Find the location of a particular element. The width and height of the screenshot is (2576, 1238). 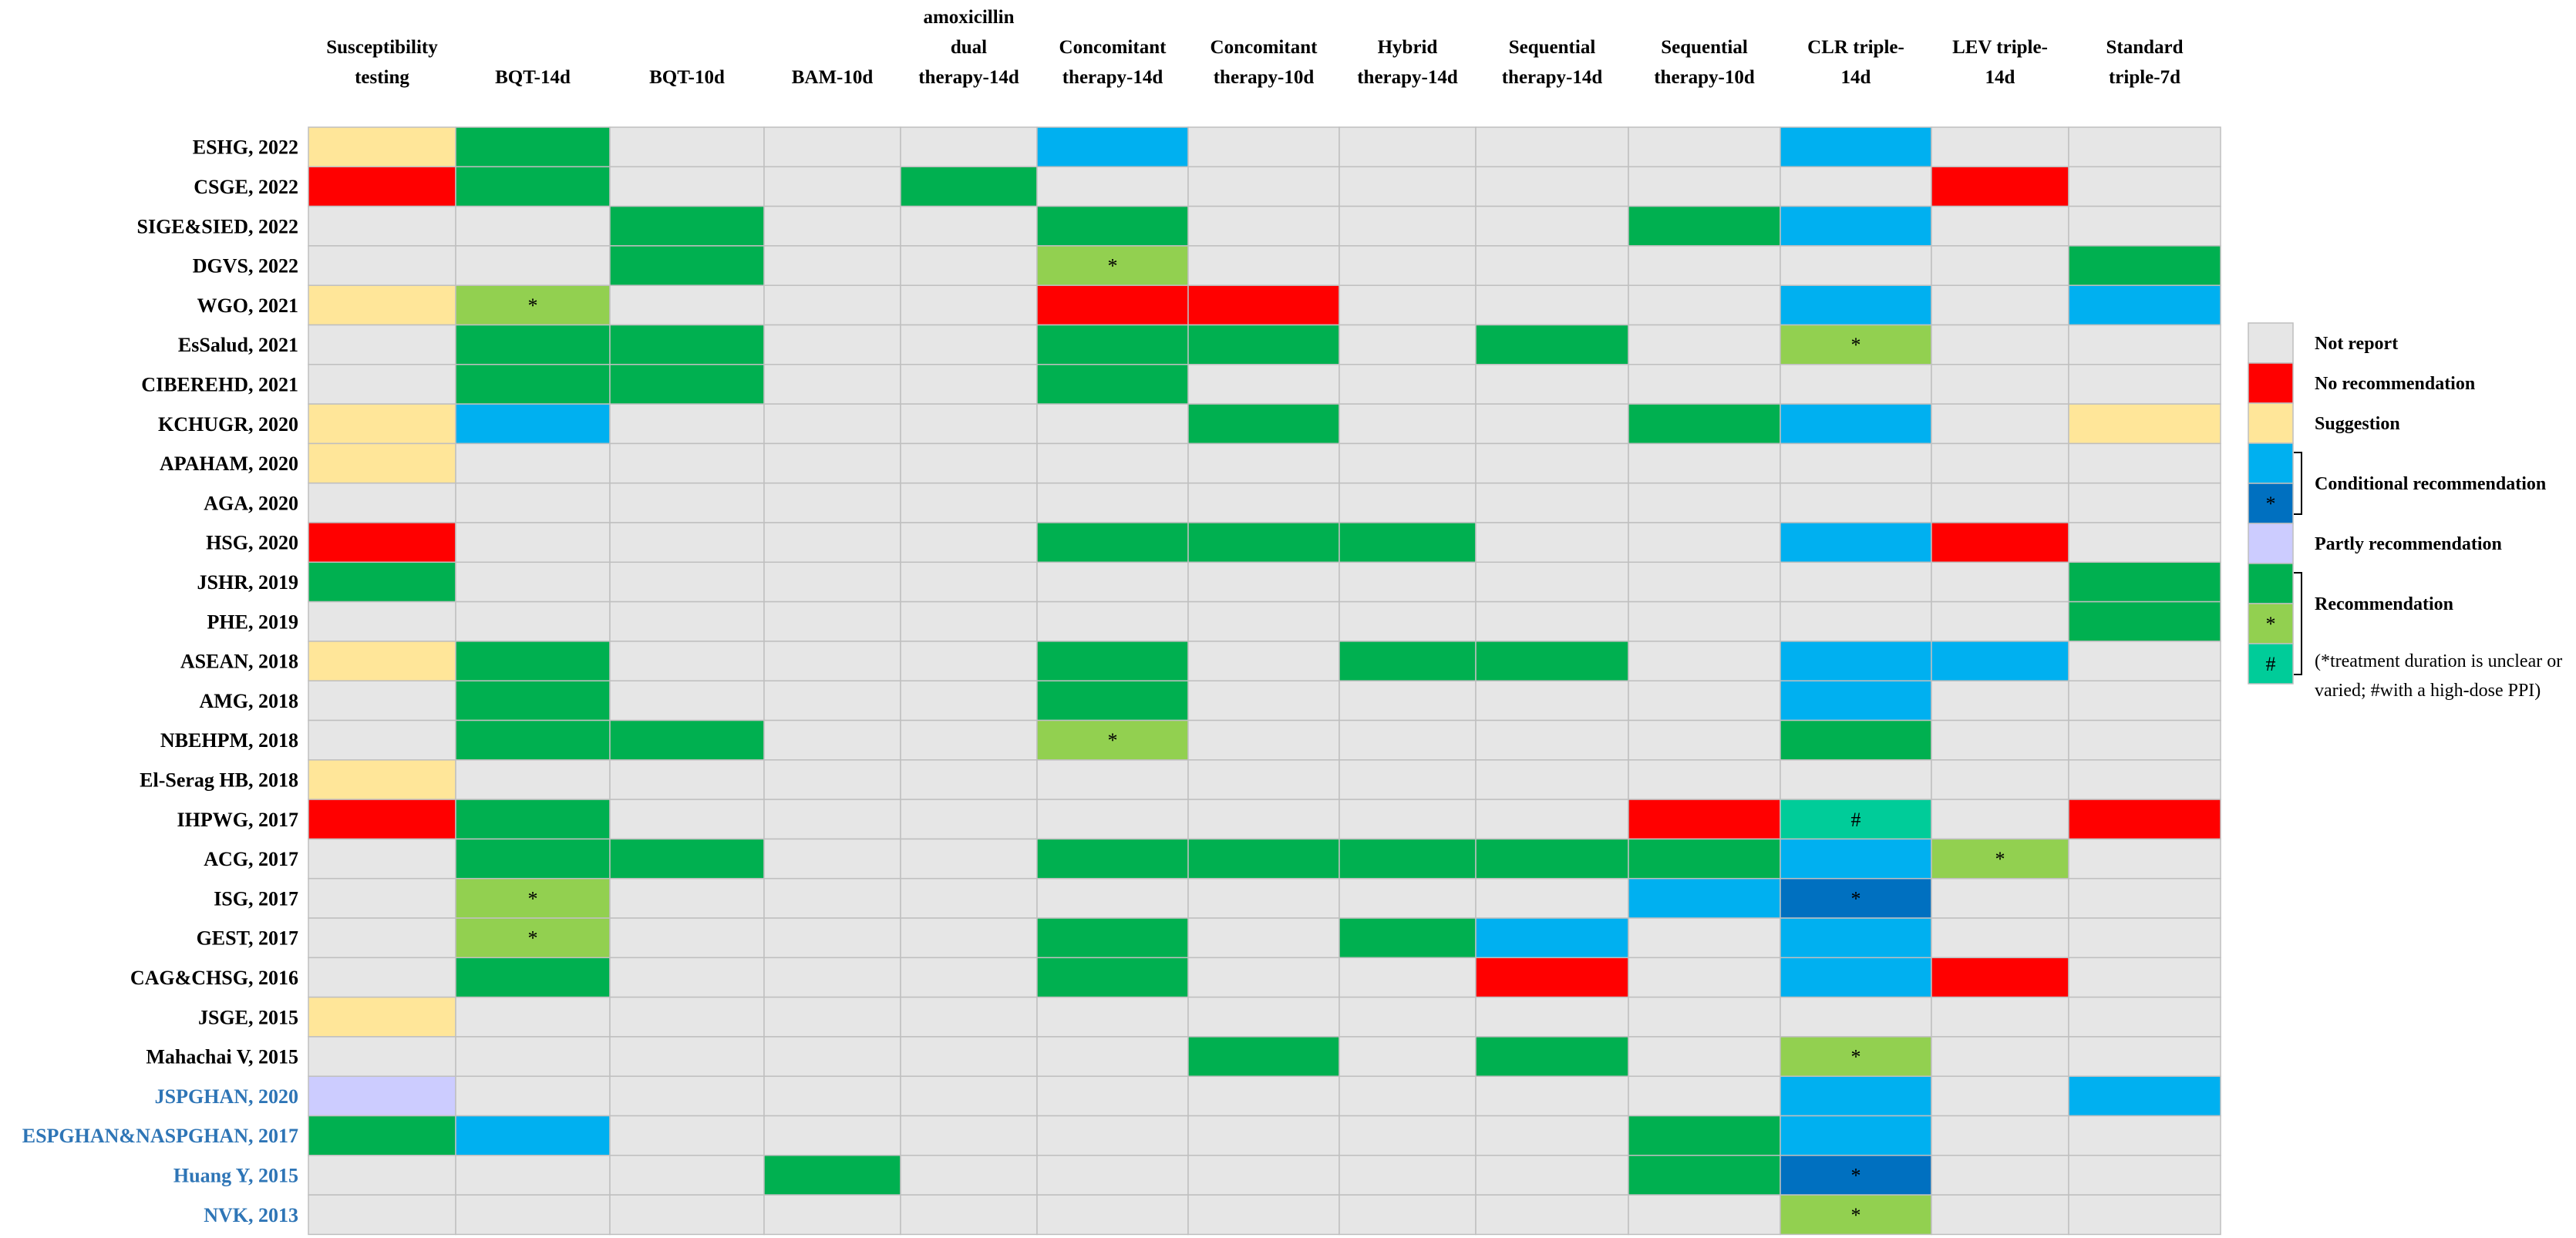

legend-label: Partly recommendation is located at coordinates (2408, 544).